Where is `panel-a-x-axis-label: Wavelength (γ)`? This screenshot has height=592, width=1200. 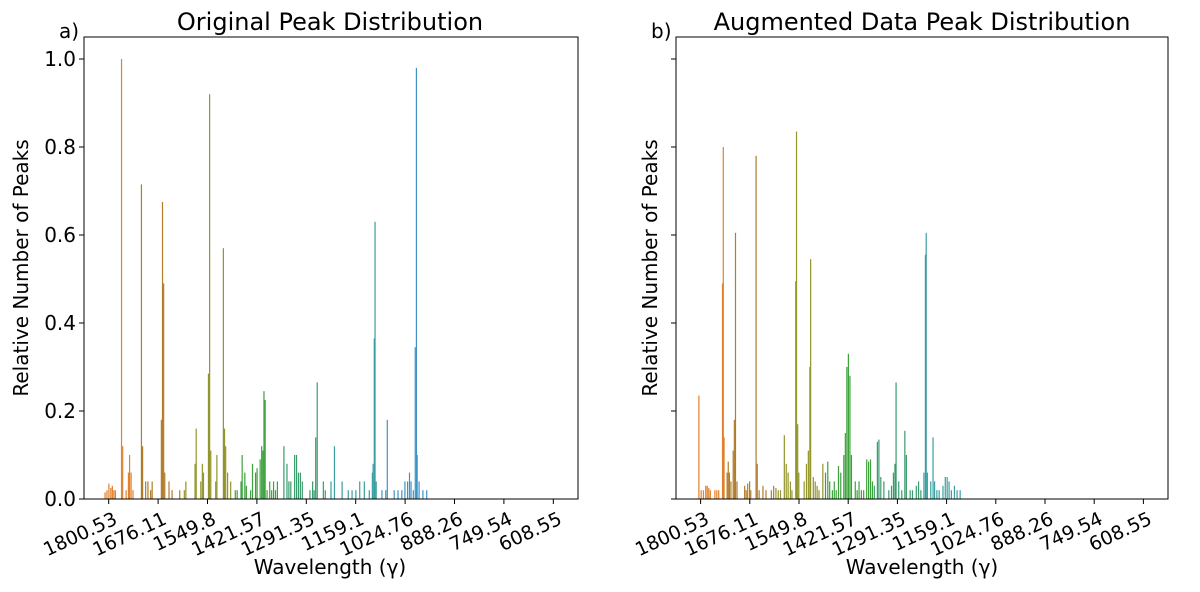 panel-a-x-axis-label: Wavelength (γ) is located at coordinates (330, 567).